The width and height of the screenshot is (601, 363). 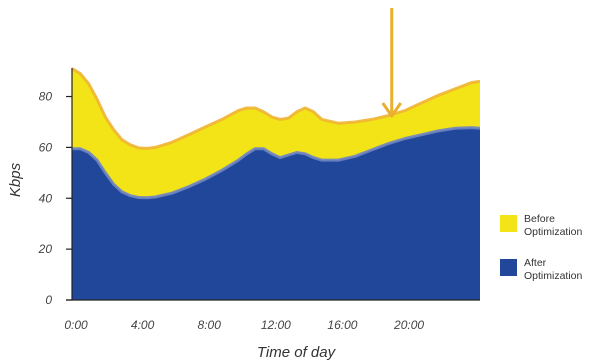 What do you see at coordinates (276, 325) in the screenshot?
I see `x-tick-label: 12:00` at bounding box center [276, 325].